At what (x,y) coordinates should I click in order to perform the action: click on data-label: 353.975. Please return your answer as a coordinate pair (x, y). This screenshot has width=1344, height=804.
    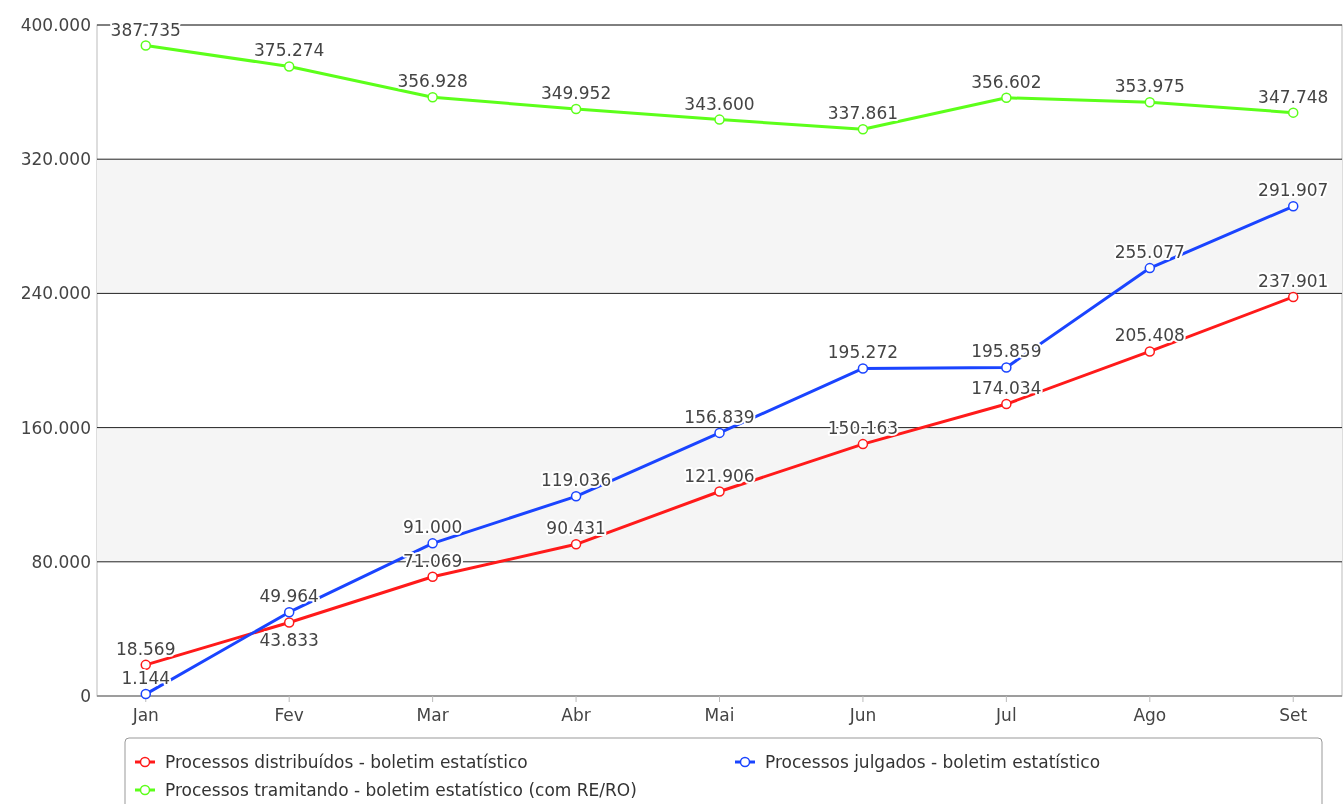
    Looking at the image, I should click on (1149, 86).